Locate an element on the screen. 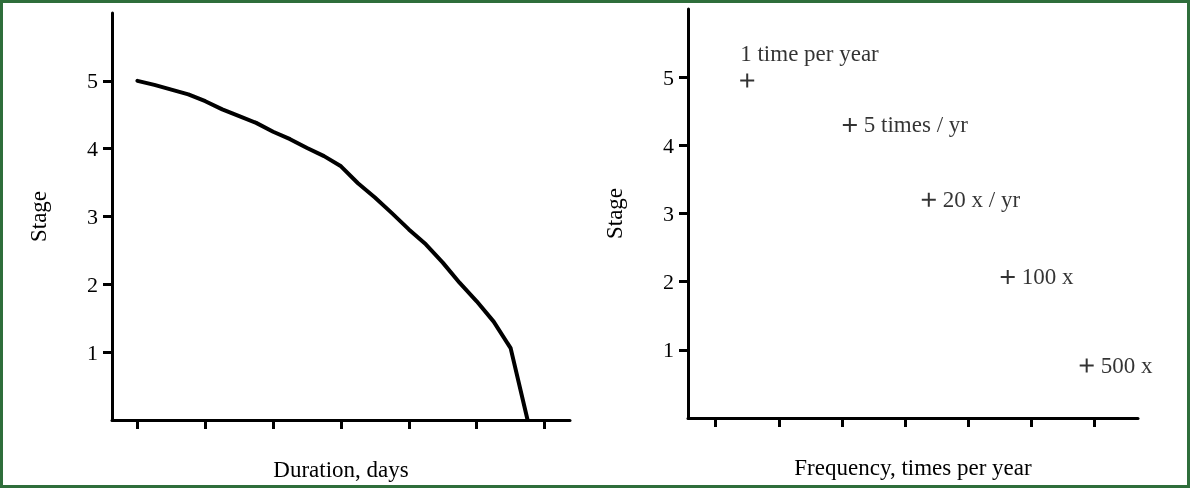 Image resolution: width=1190 pixels, height=488 pixels. x-axis-title: Duration, days is located at coordinates (341, 469).